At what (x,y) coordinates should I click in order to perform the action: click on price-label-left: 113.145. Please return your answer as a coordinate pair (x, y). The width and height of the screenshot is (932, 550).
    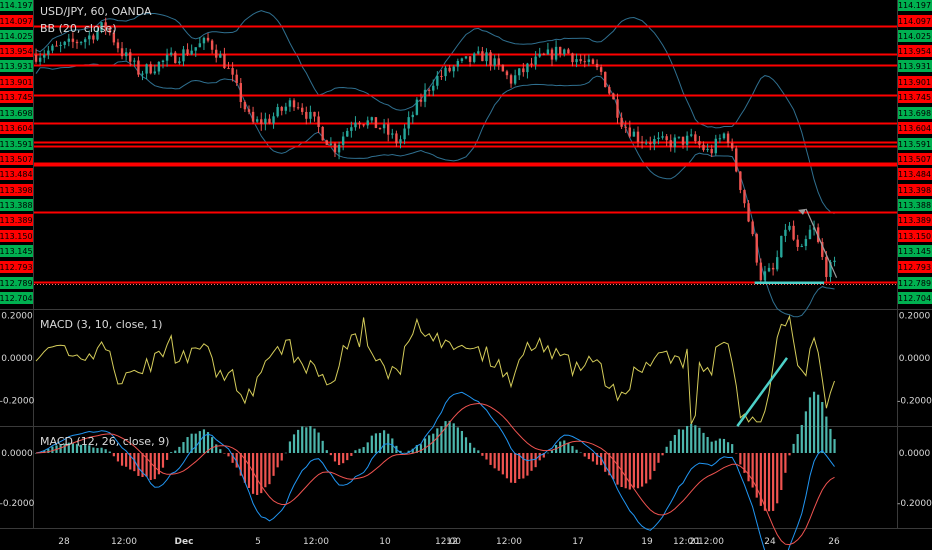
    Looking at the image, I should click on (16, 251).